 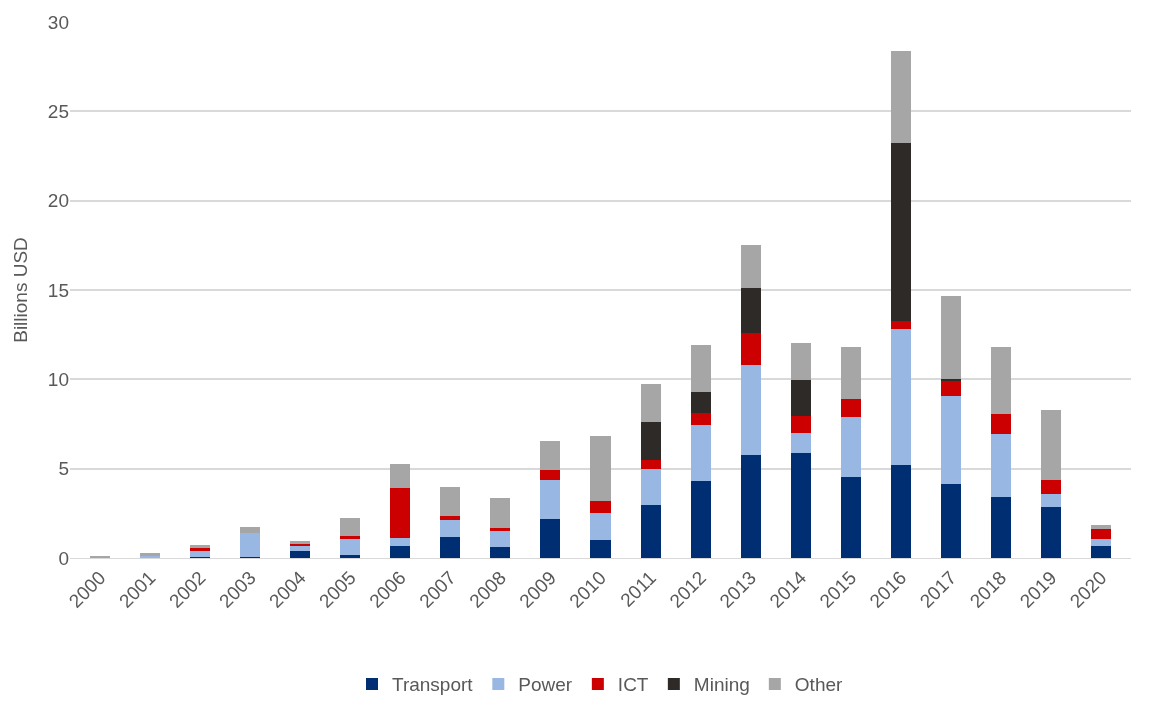 I want to click on y-tick-label: 5, so click(x=63, y=469).